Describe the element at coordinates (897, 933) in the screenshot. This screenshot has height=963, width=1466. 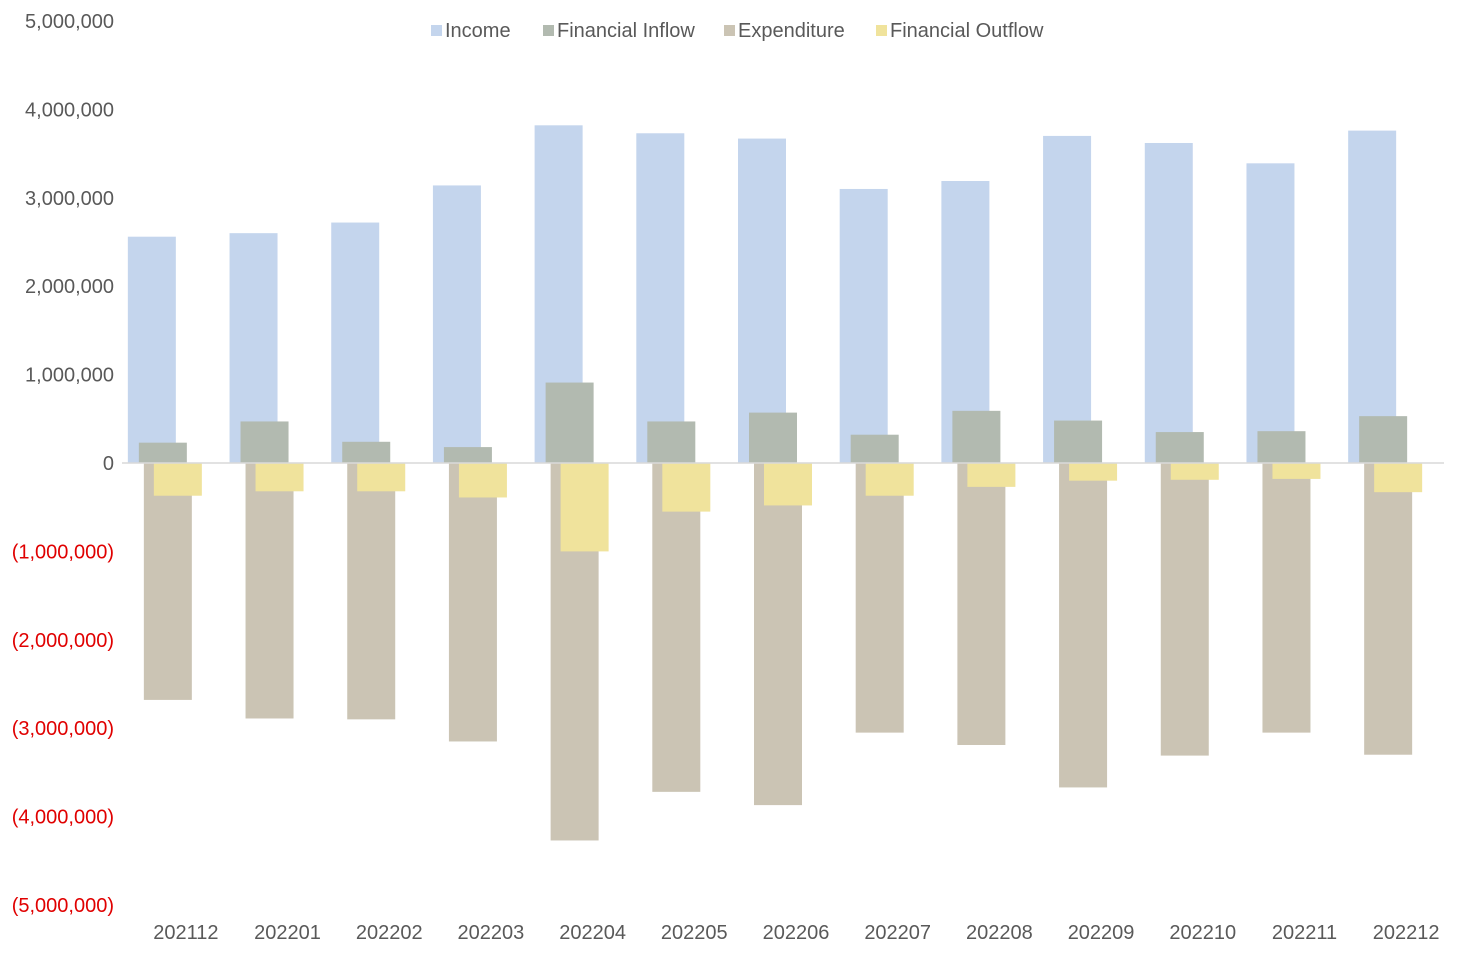
I see `x-tick-label: 202207` at that location.